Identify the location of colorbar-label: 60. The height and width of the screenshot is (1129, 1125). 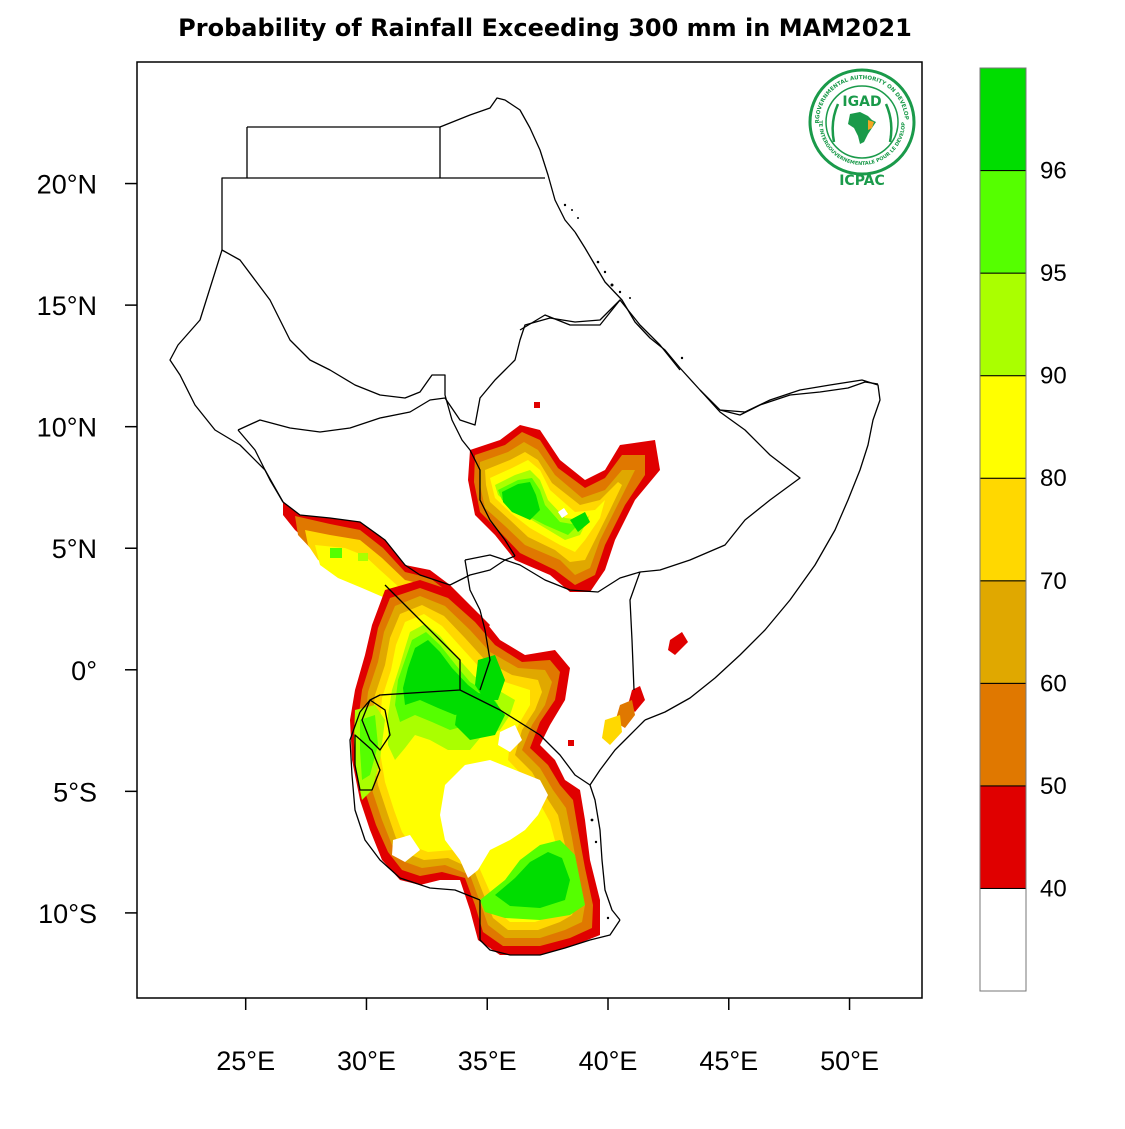
(1053, 683).